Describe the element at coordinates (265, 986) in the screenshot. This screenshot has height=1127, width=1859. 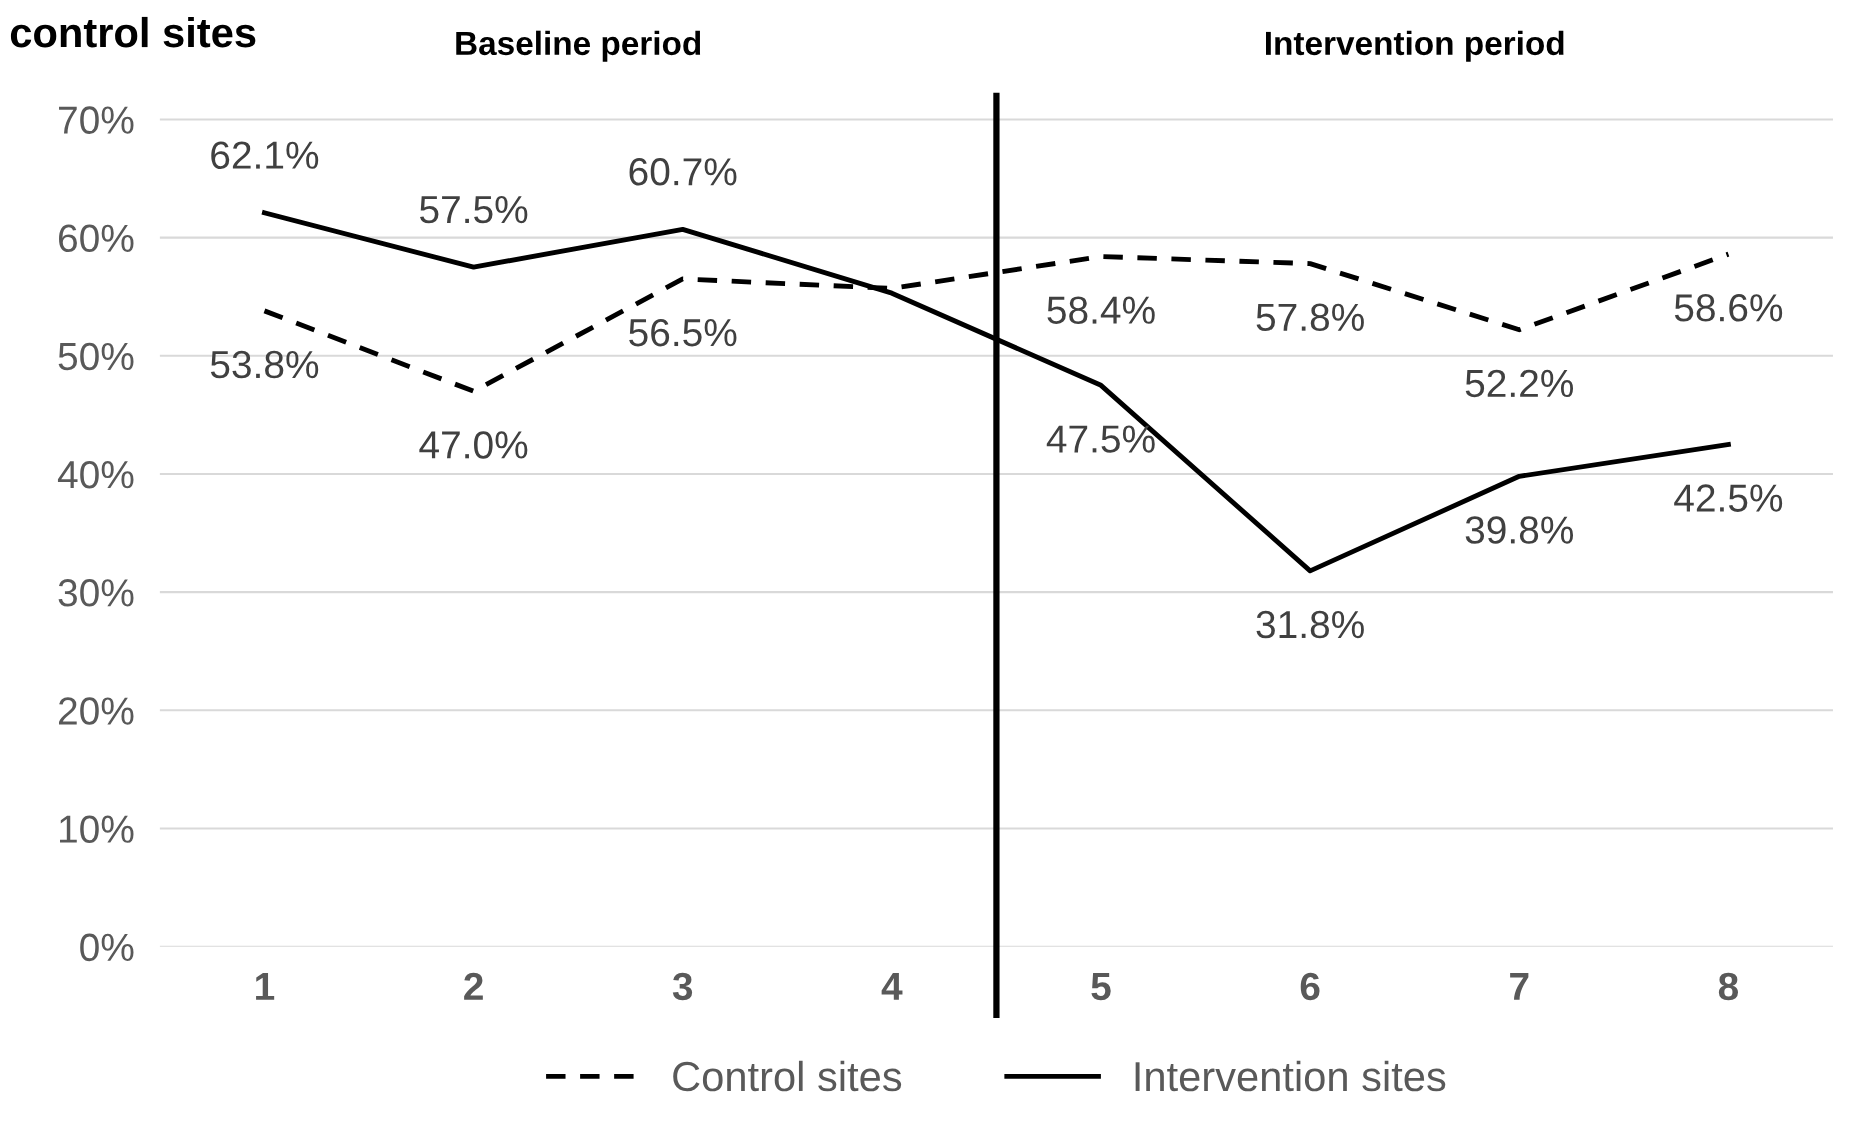
I see `x-tick-label: 1` at that location.